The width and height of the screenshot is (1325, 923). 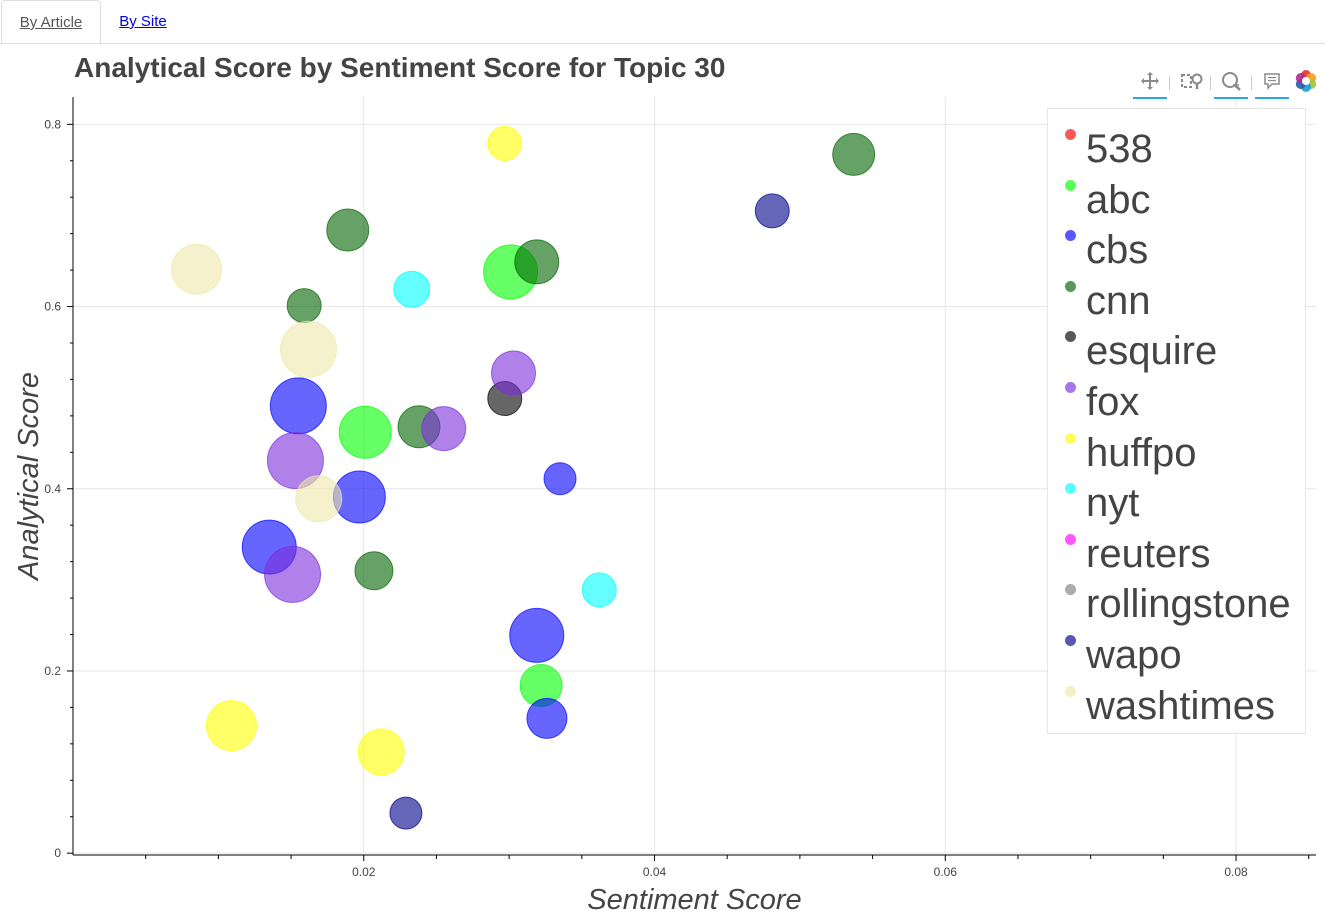 I want to click on y-tick-label: 0.8, so click(x=52, y=124).